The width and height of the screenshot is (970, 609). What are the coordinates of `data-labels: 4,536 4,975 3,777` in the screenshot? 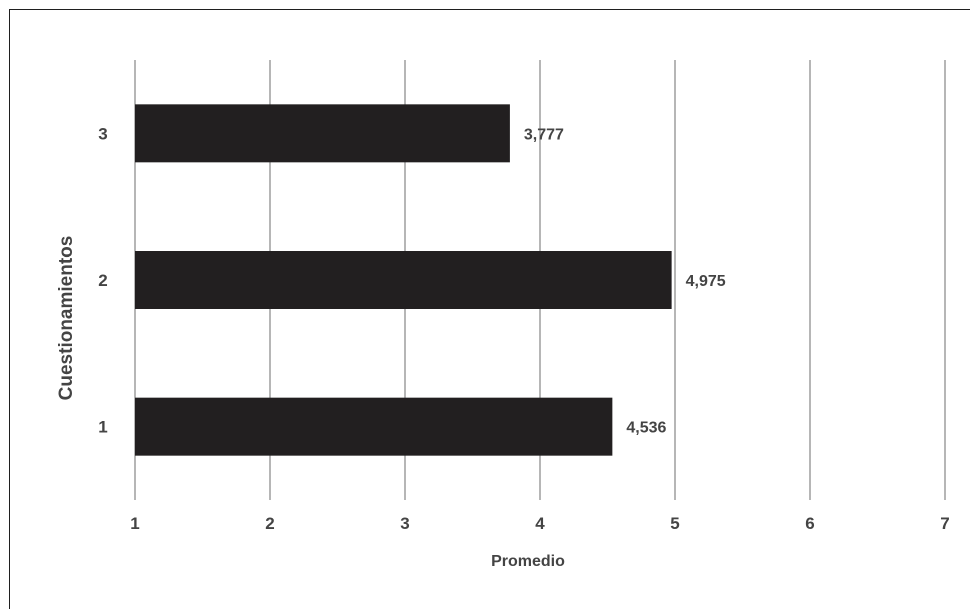 It's located at (625, 281).